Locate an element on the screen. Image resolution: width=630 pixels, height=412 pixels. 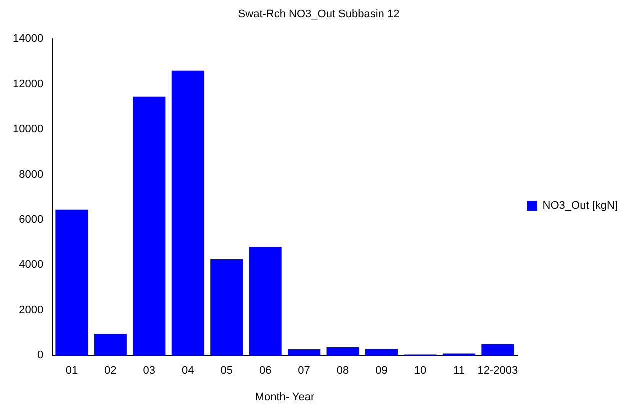
y-tick-label: 10000 is located at coordinates (28, 130).